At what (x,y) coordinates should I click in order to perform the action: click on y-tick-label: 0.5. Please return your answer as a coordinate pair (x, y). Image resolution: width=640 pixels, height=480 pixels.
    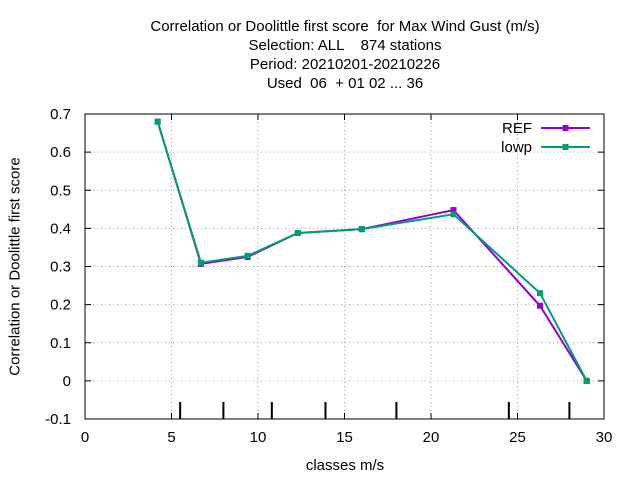
    Looking at the image, I should click on (60, 190).